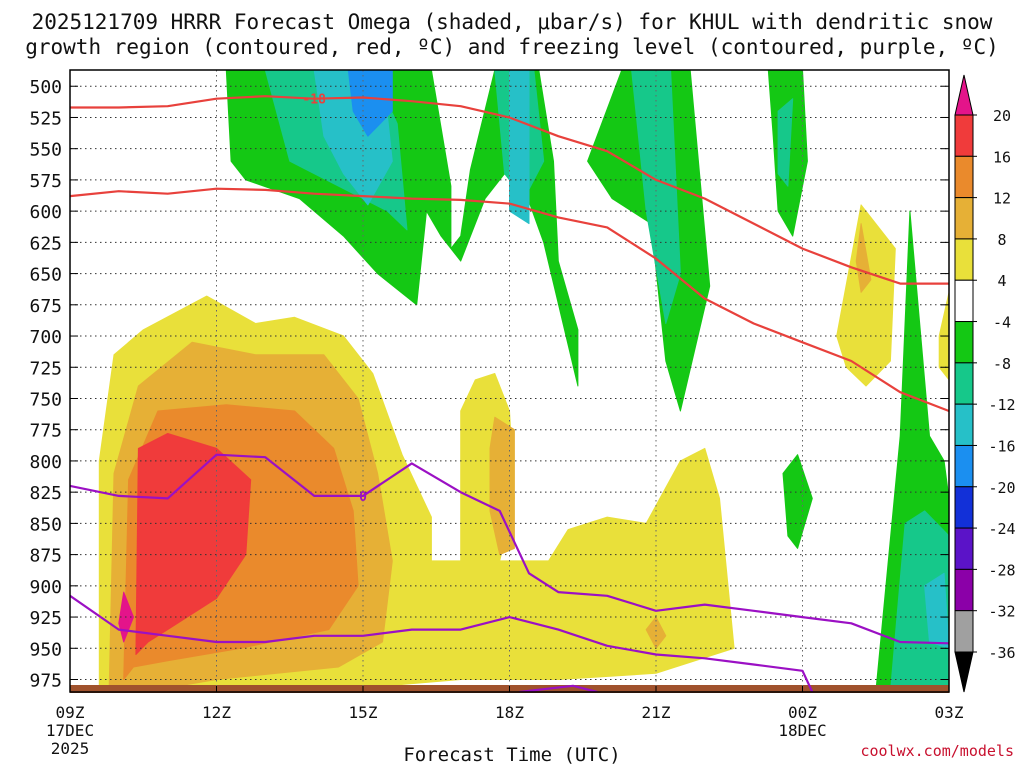 The image size is (1024, 768). I want to click on y-tick-label: 575, so click(45, 181).